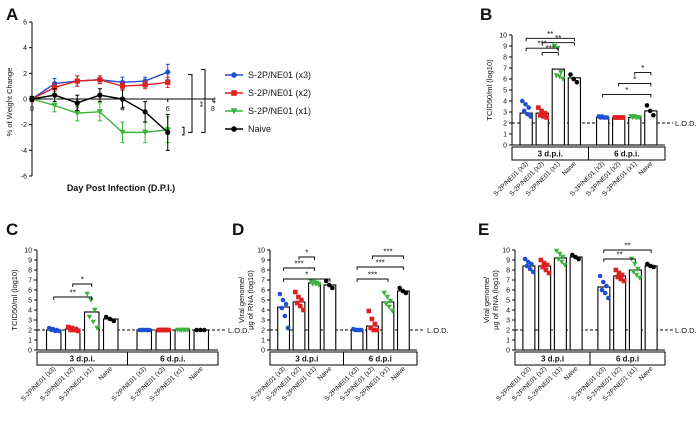 Image resolution: width=700 pixels, height=423 pixels. I want to click on pe-sig-bracket, so click(627, 251).